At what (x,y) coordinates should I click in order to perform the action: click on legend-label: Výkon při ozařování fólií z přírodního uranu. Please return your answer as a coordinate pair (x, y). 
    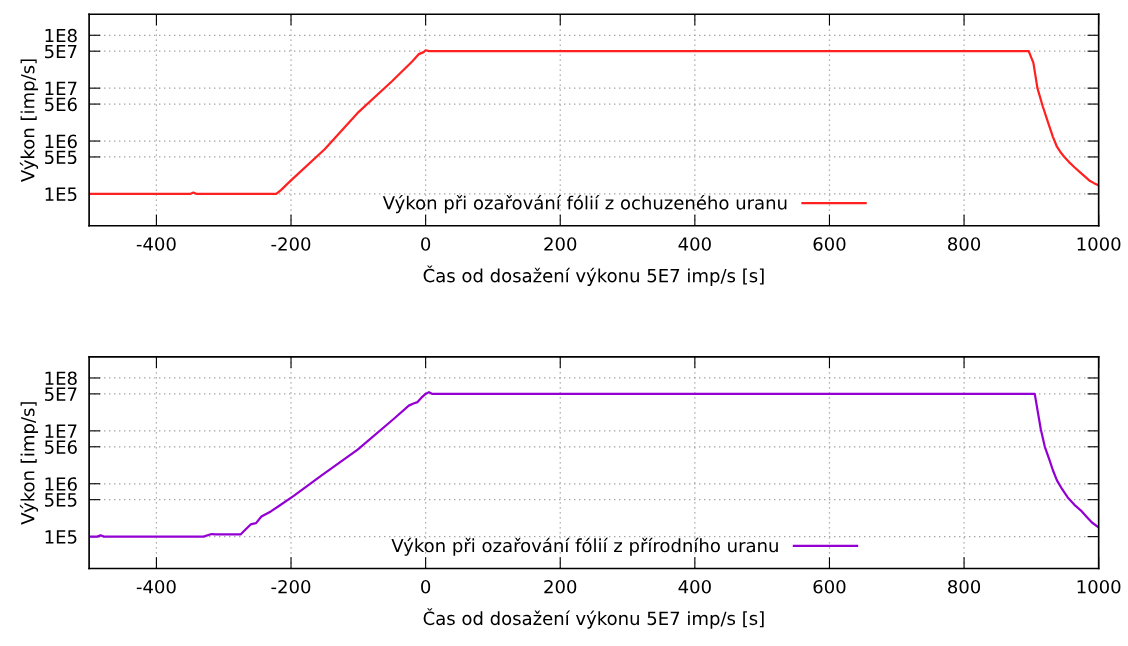
    Looking at the image, I should click on (584, 546).